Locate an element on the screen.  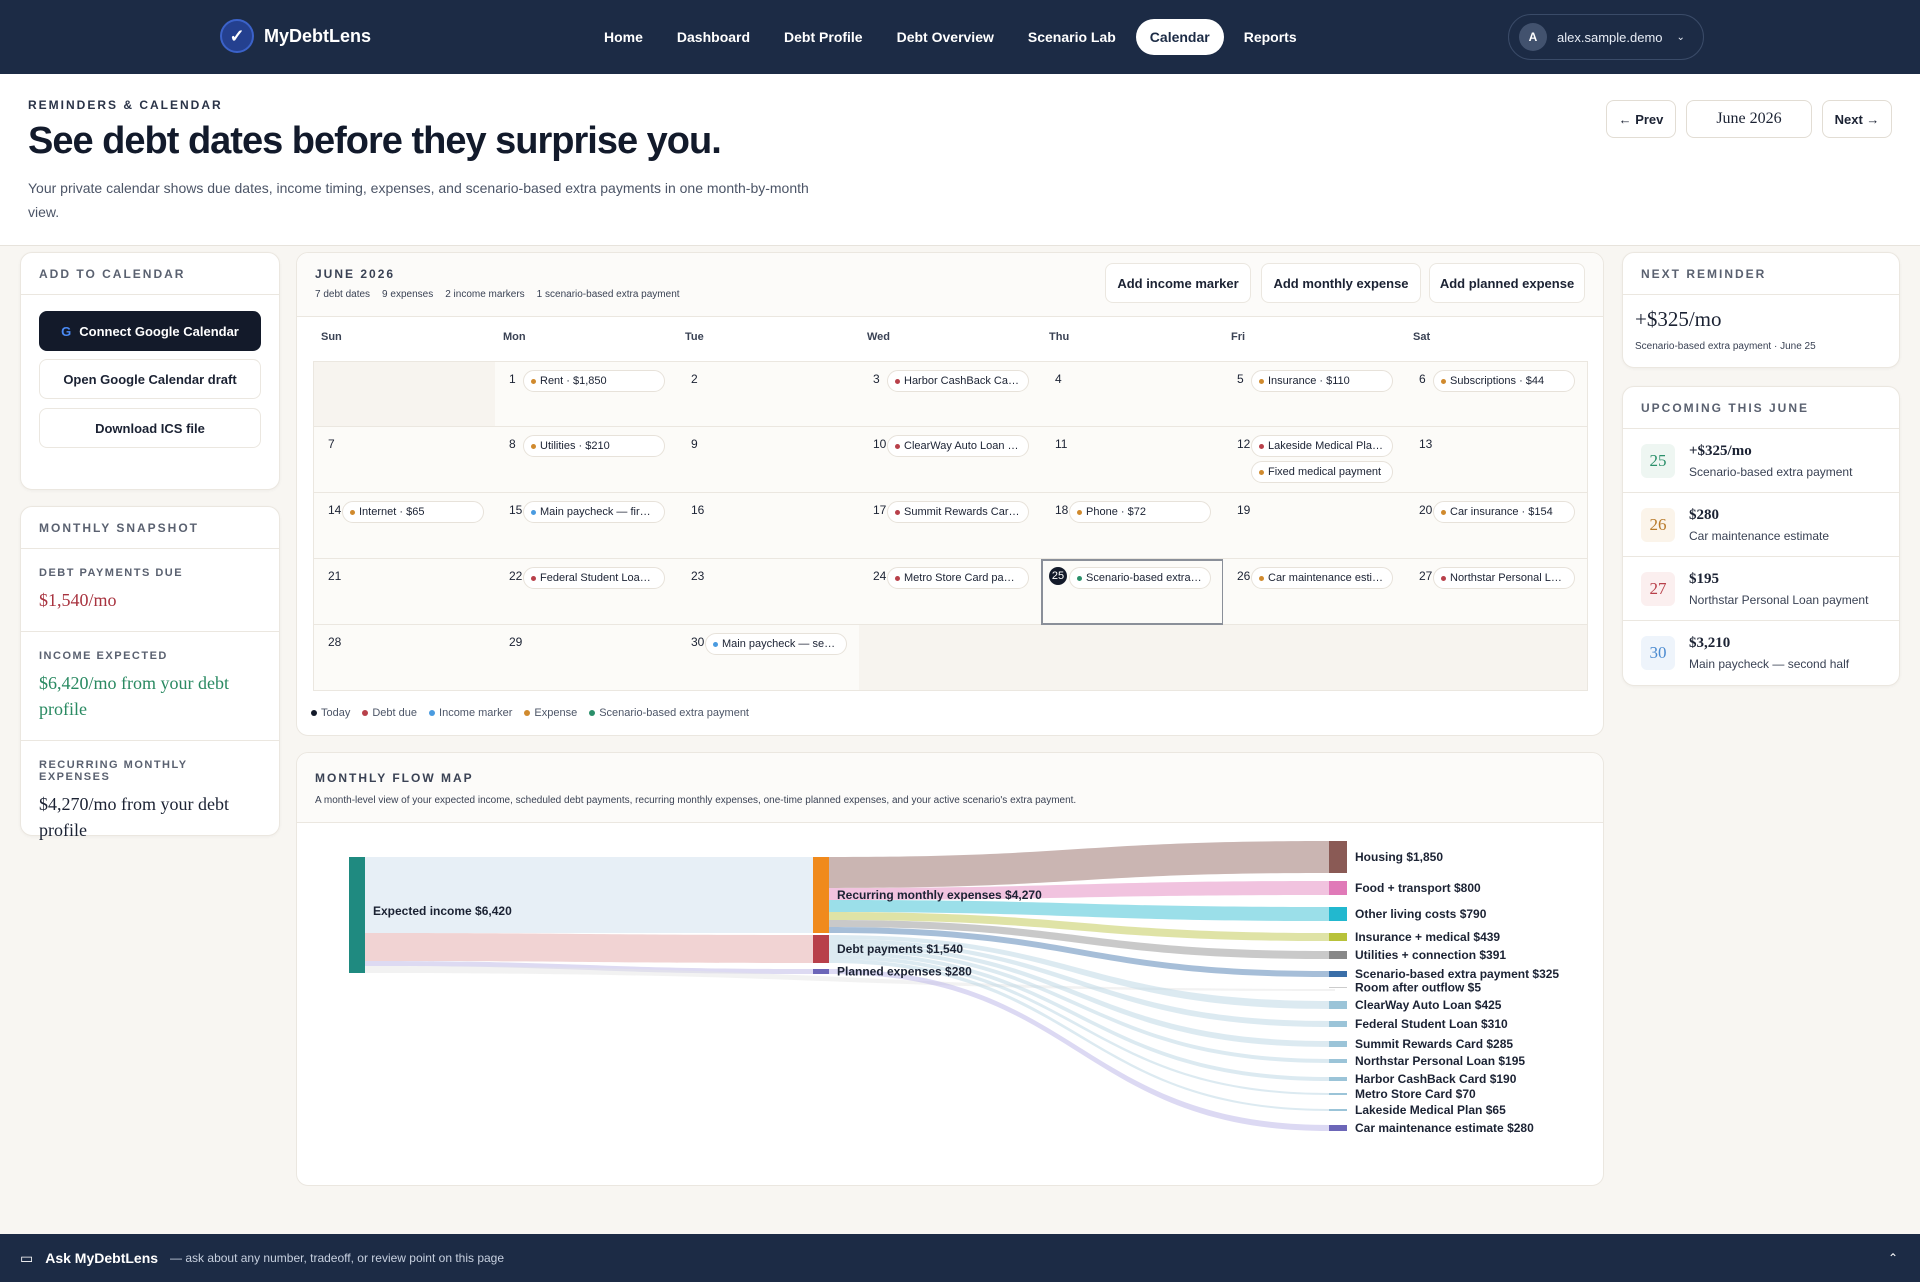
next-month-button: Next → is located at coordinates (1857, 119).